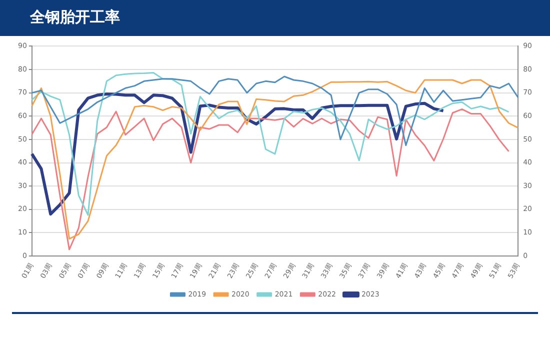 This screenshot has width=550, height=350. Describe the element at coordinates (75, 17) in the screenshot. I see `chart-title: 全钢胎开工率` at that location.